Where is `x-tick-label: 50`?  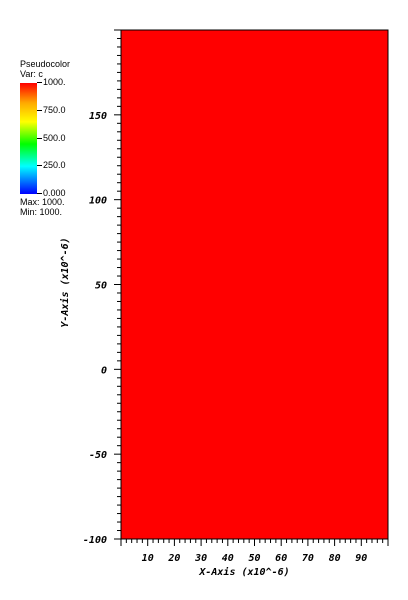 x-tick-label: 50 is located at coordinates (254, 558).